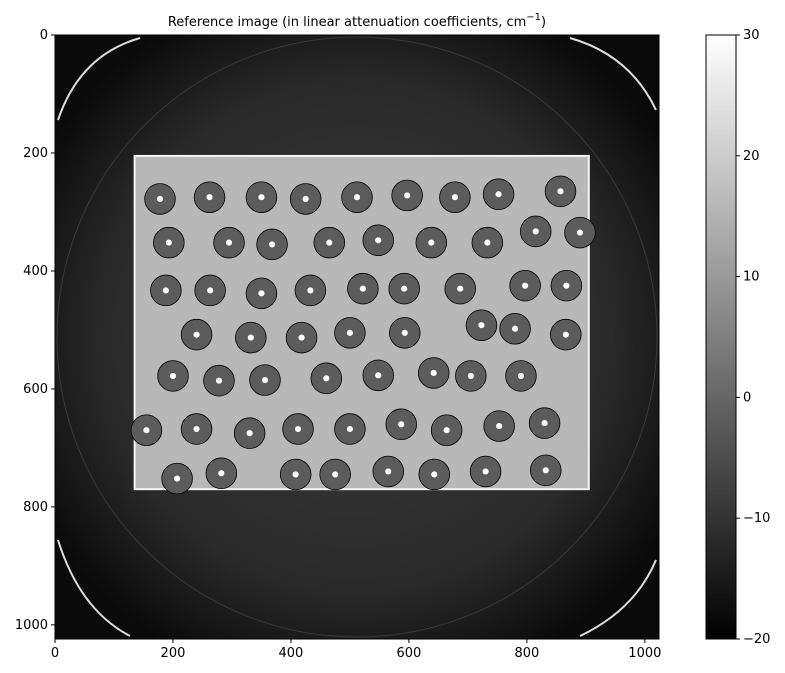 The height and width of the screenshot is (673, 785). What do you see at coordinates (356, 650) in the screenshot?
I see `x-axis: 0 200 400 600 800 1000` at bounding box center [356, 650].